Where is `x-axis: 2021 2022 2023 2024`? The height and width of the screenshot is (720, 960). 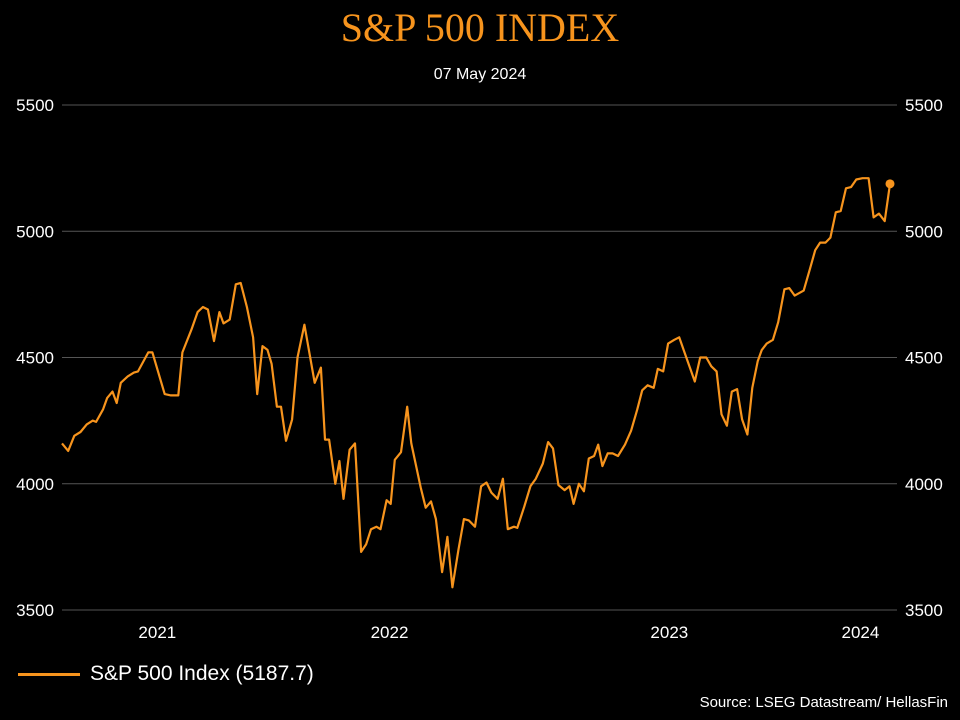 x-axis: 2021 2022 2023 2024 is located at coordinates (508, 632).